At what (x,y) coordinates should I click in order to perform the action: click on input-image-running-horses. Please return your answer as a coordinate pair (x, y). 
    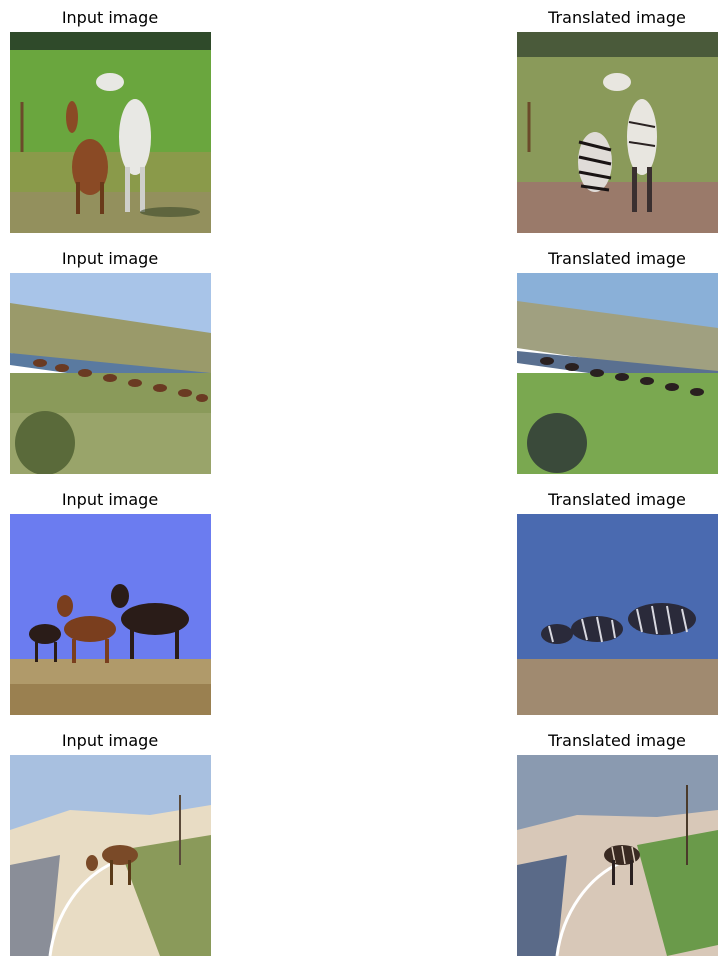
    Looking at the image, I should click on (110, 614).